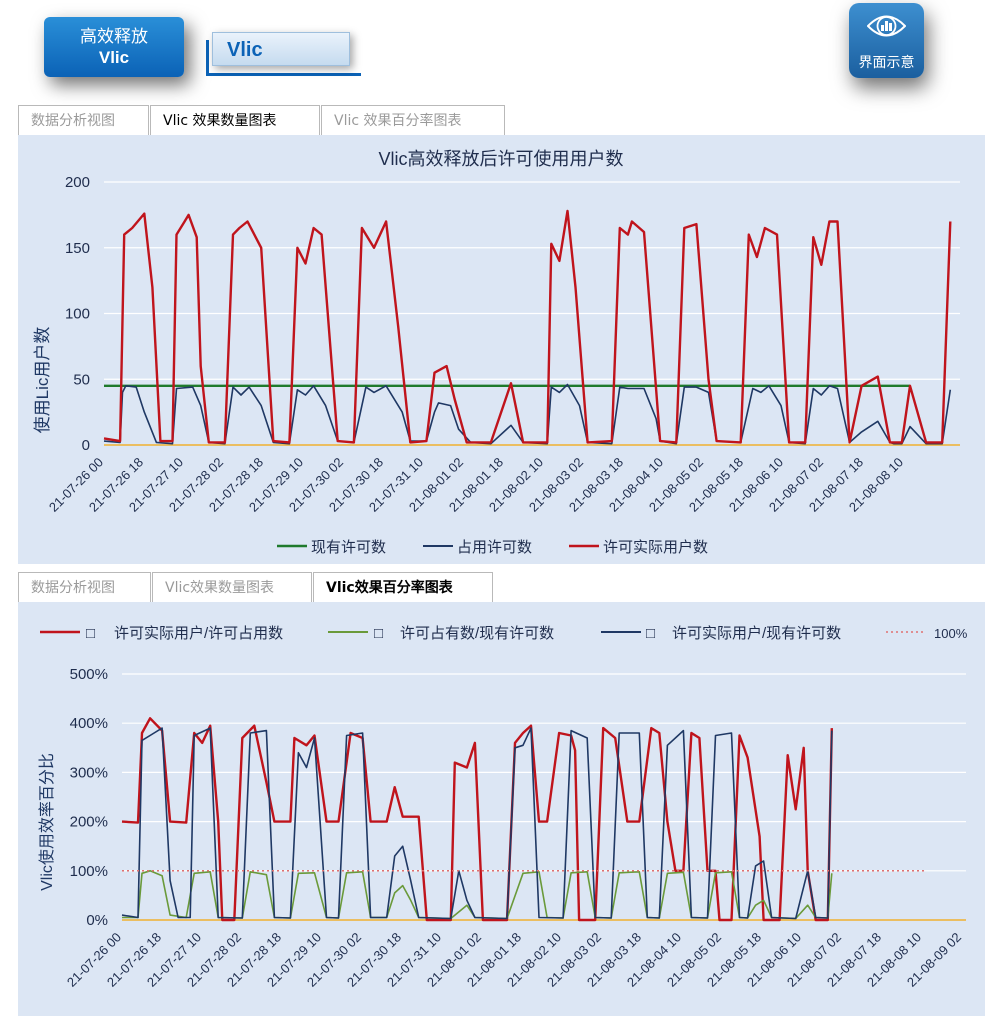 Image resolution: width=991 pixels, height=1020 pixels. What do you see at coordinates (650, 633) in the screenshot?
I see `legend-marker-3: □` at bounding box center [650, 633].